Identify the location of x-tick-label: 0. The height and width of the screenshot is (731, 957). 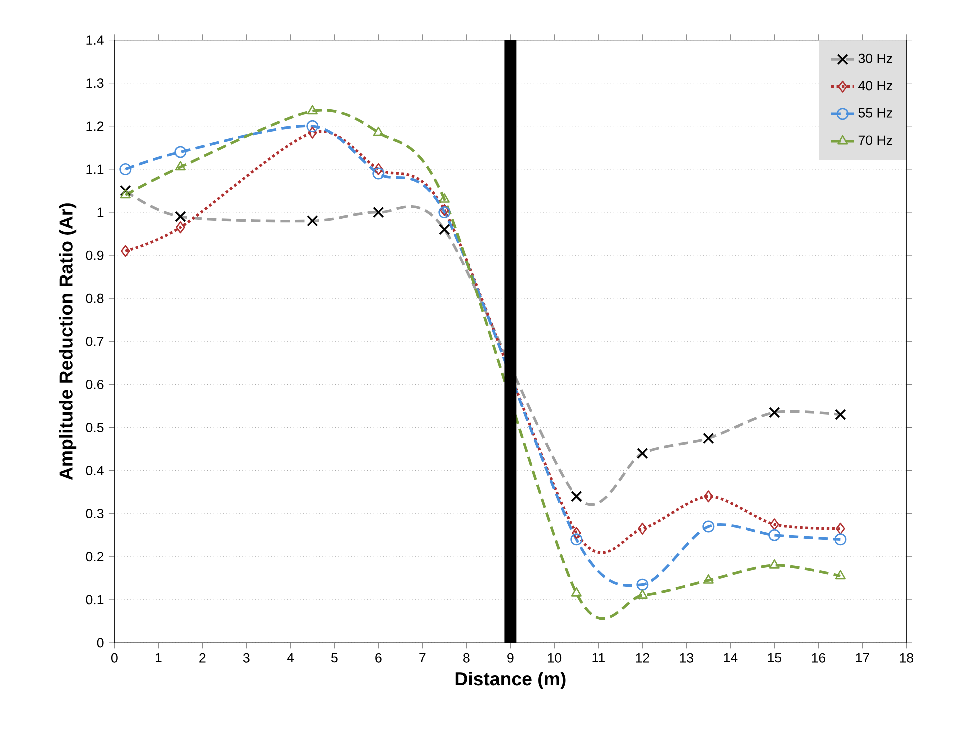
(114, 658).